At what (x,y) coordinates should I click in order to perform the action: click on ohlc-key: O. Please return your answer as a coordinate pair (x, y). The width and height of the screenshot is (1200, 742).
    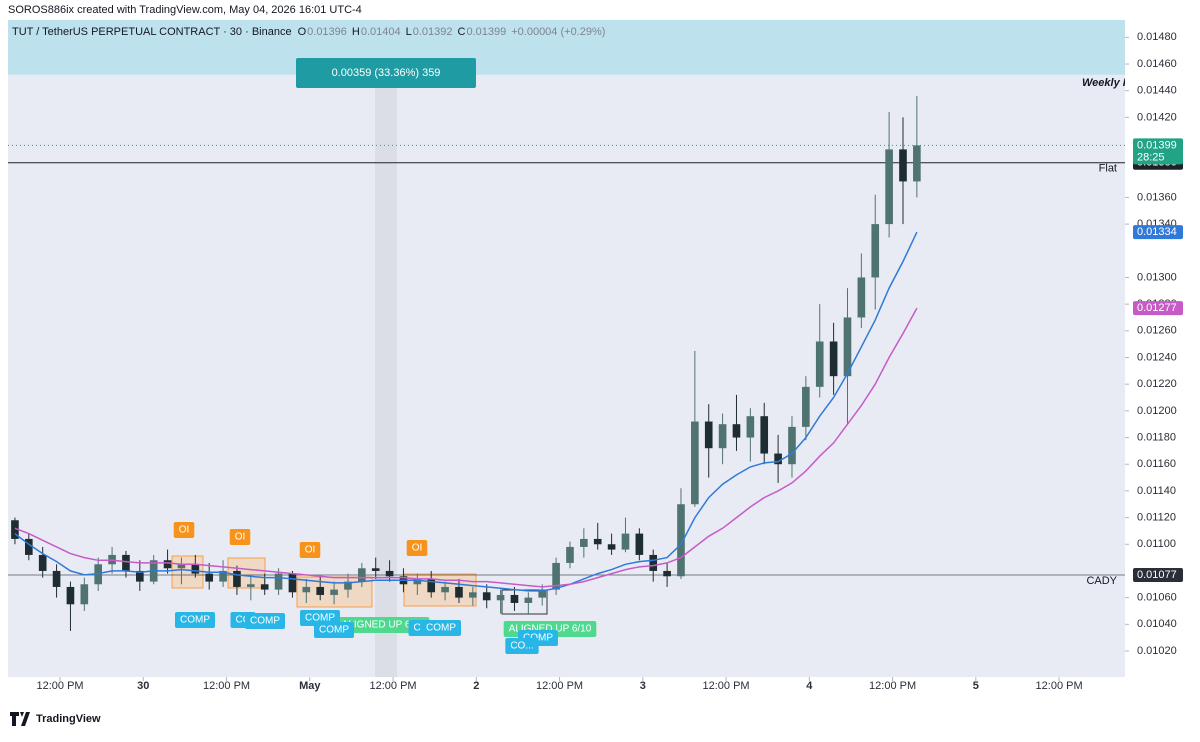
    Looking at the image, I should click on (302, 32).